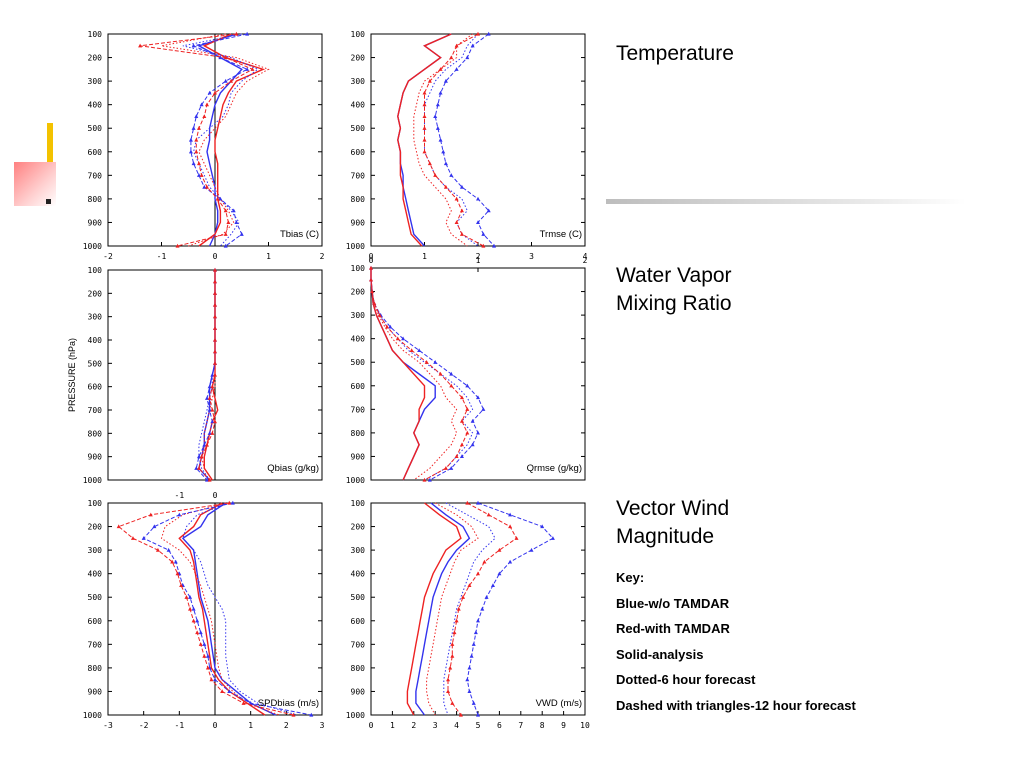 The width and height of the screenshot is (1024, 768). I want to click on x-tick-label: 5, so click(478, 725).